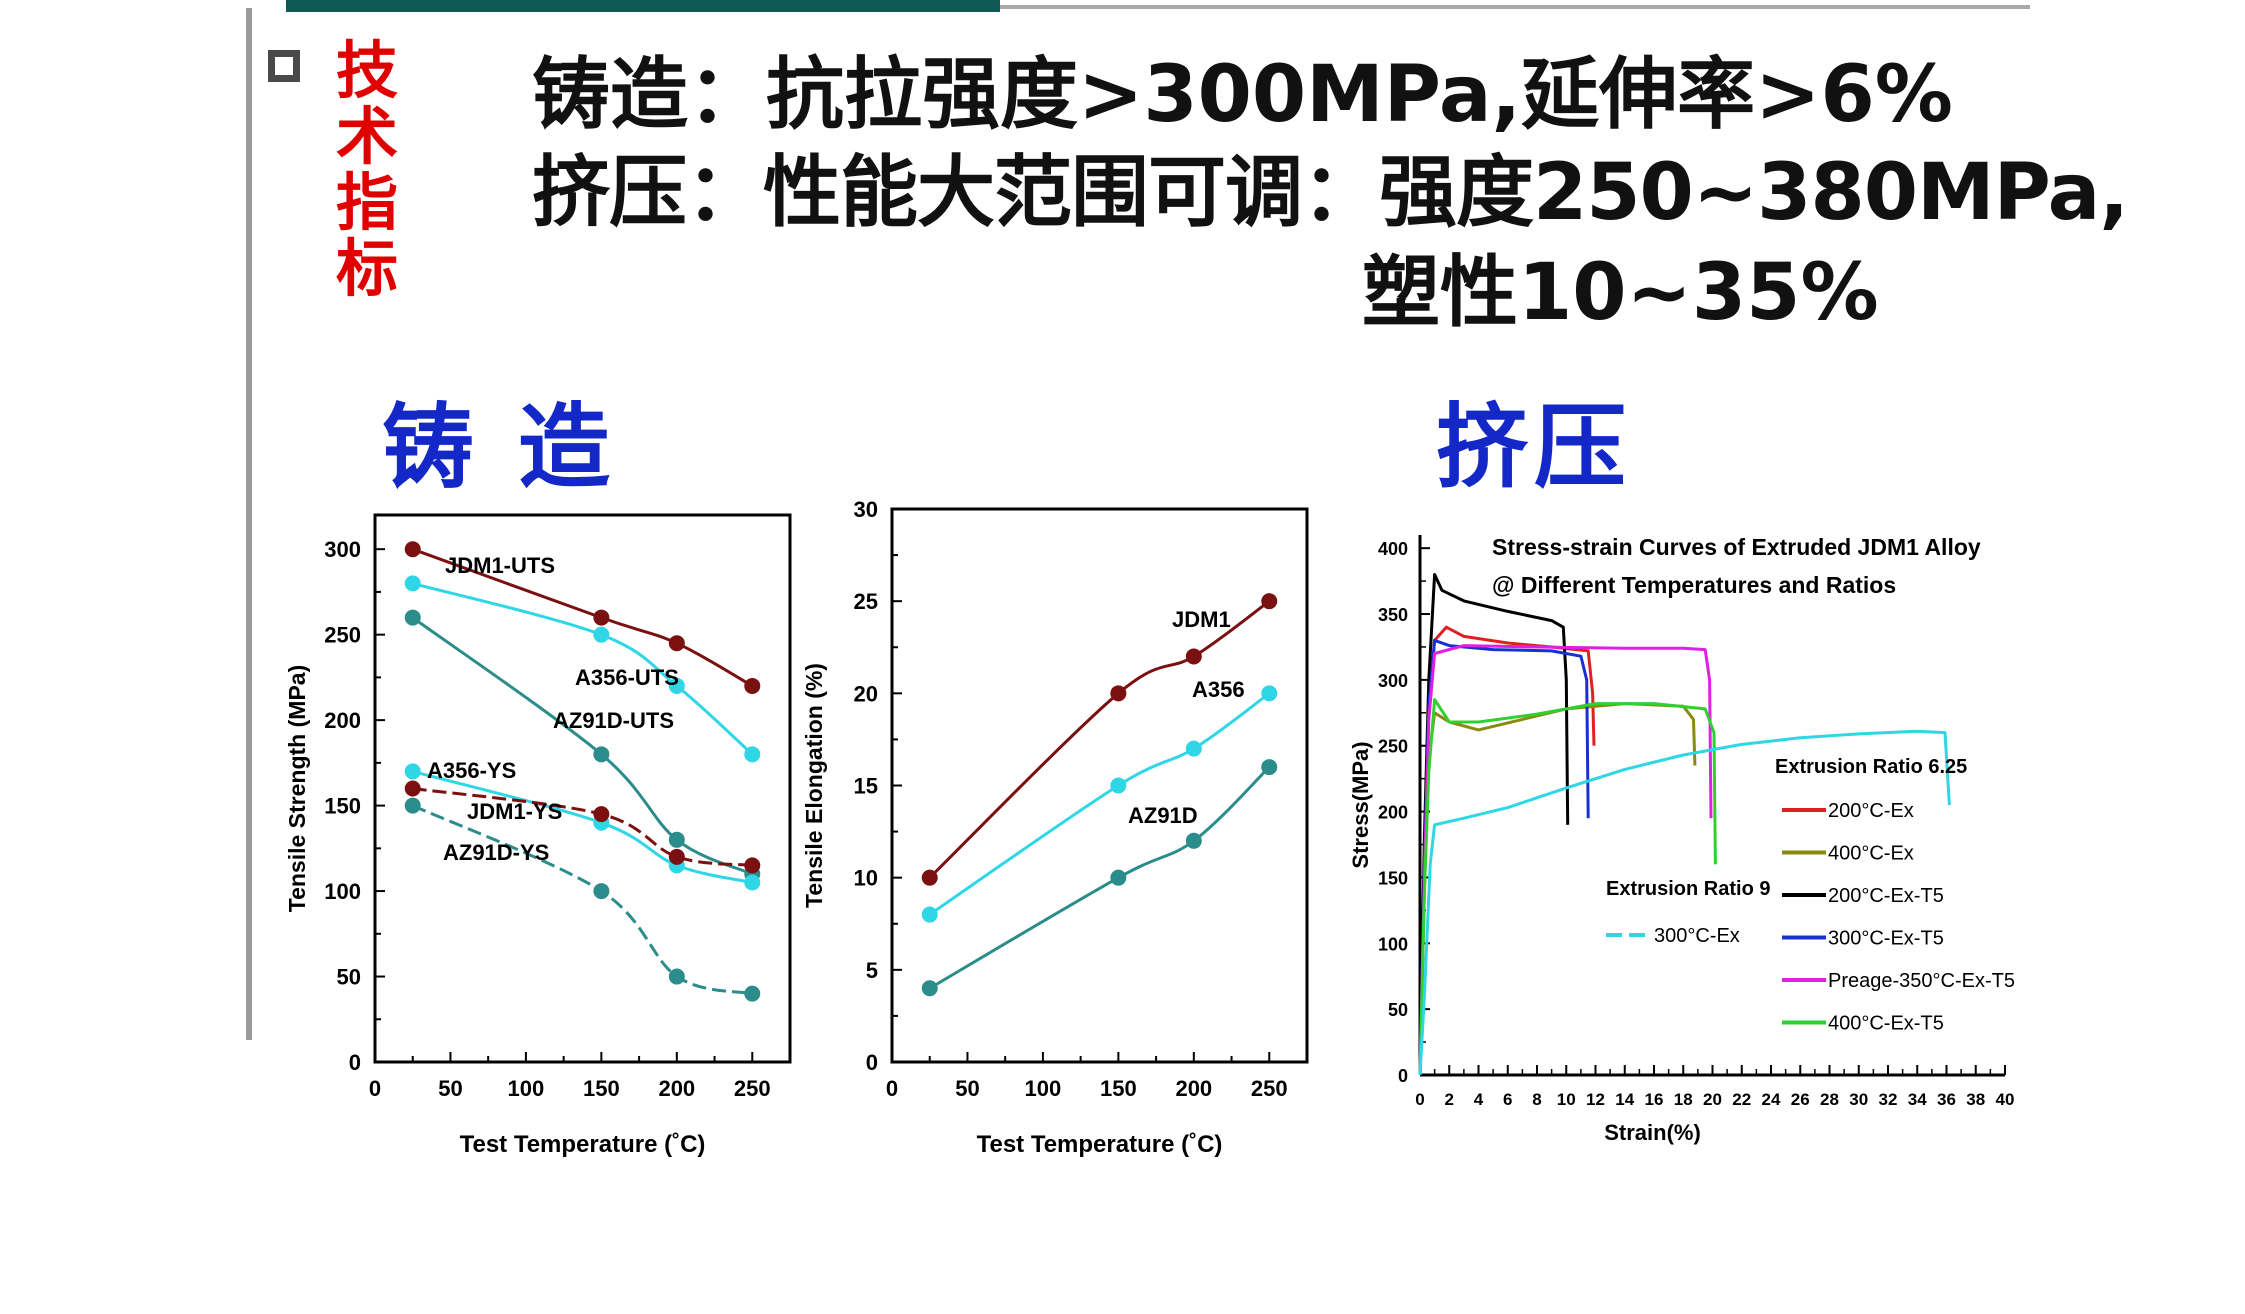 The image size is (2245, 1314). What do you see at coordinates (1858, 1099) in the screenshot?
I see `x-tick-label: 30` at bounding box center [1858, 1099].